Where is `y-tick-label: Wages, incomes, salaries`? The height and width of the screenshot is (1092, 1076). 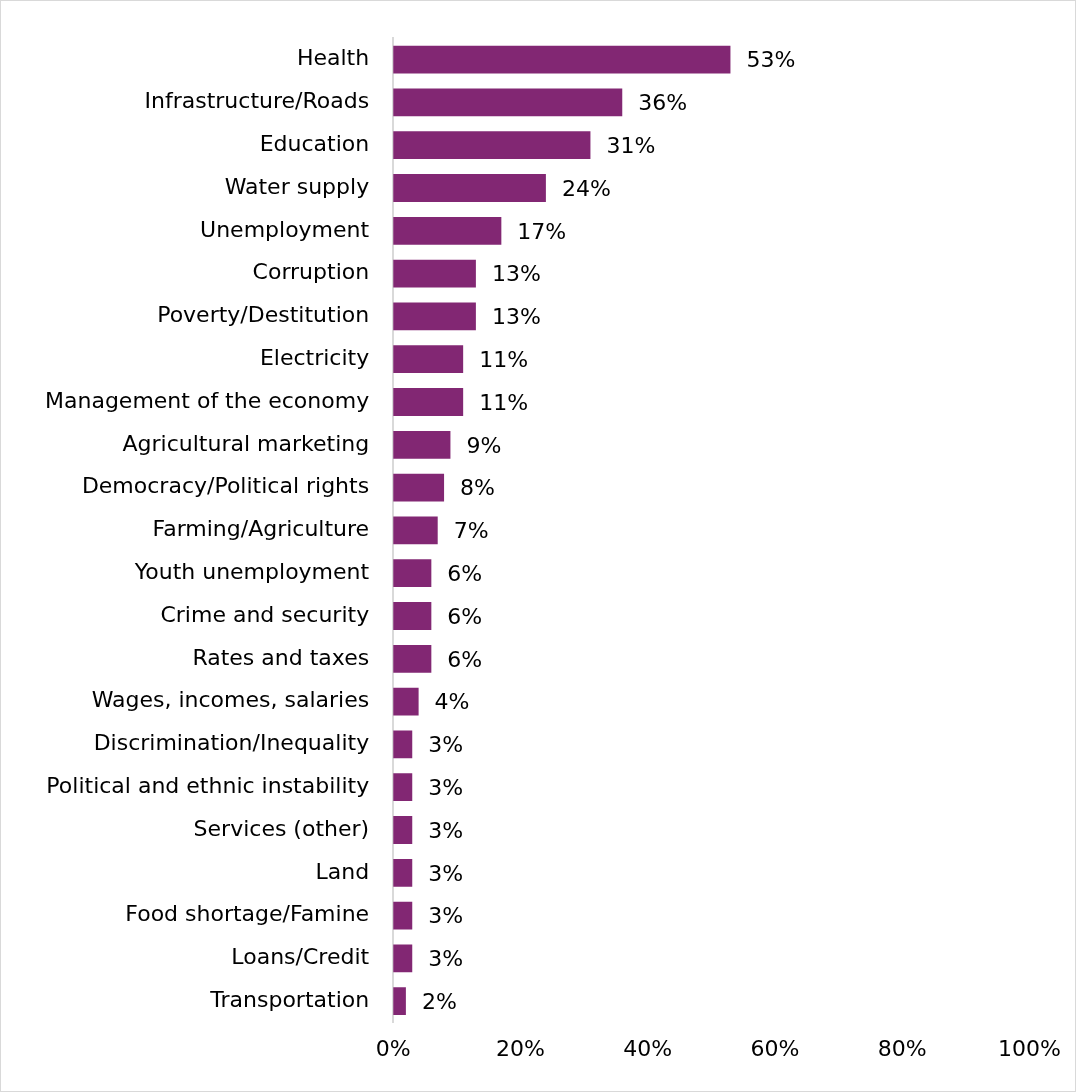
y-tick-label: Wages, incomes, salaries is located at coordinates (230, 700).